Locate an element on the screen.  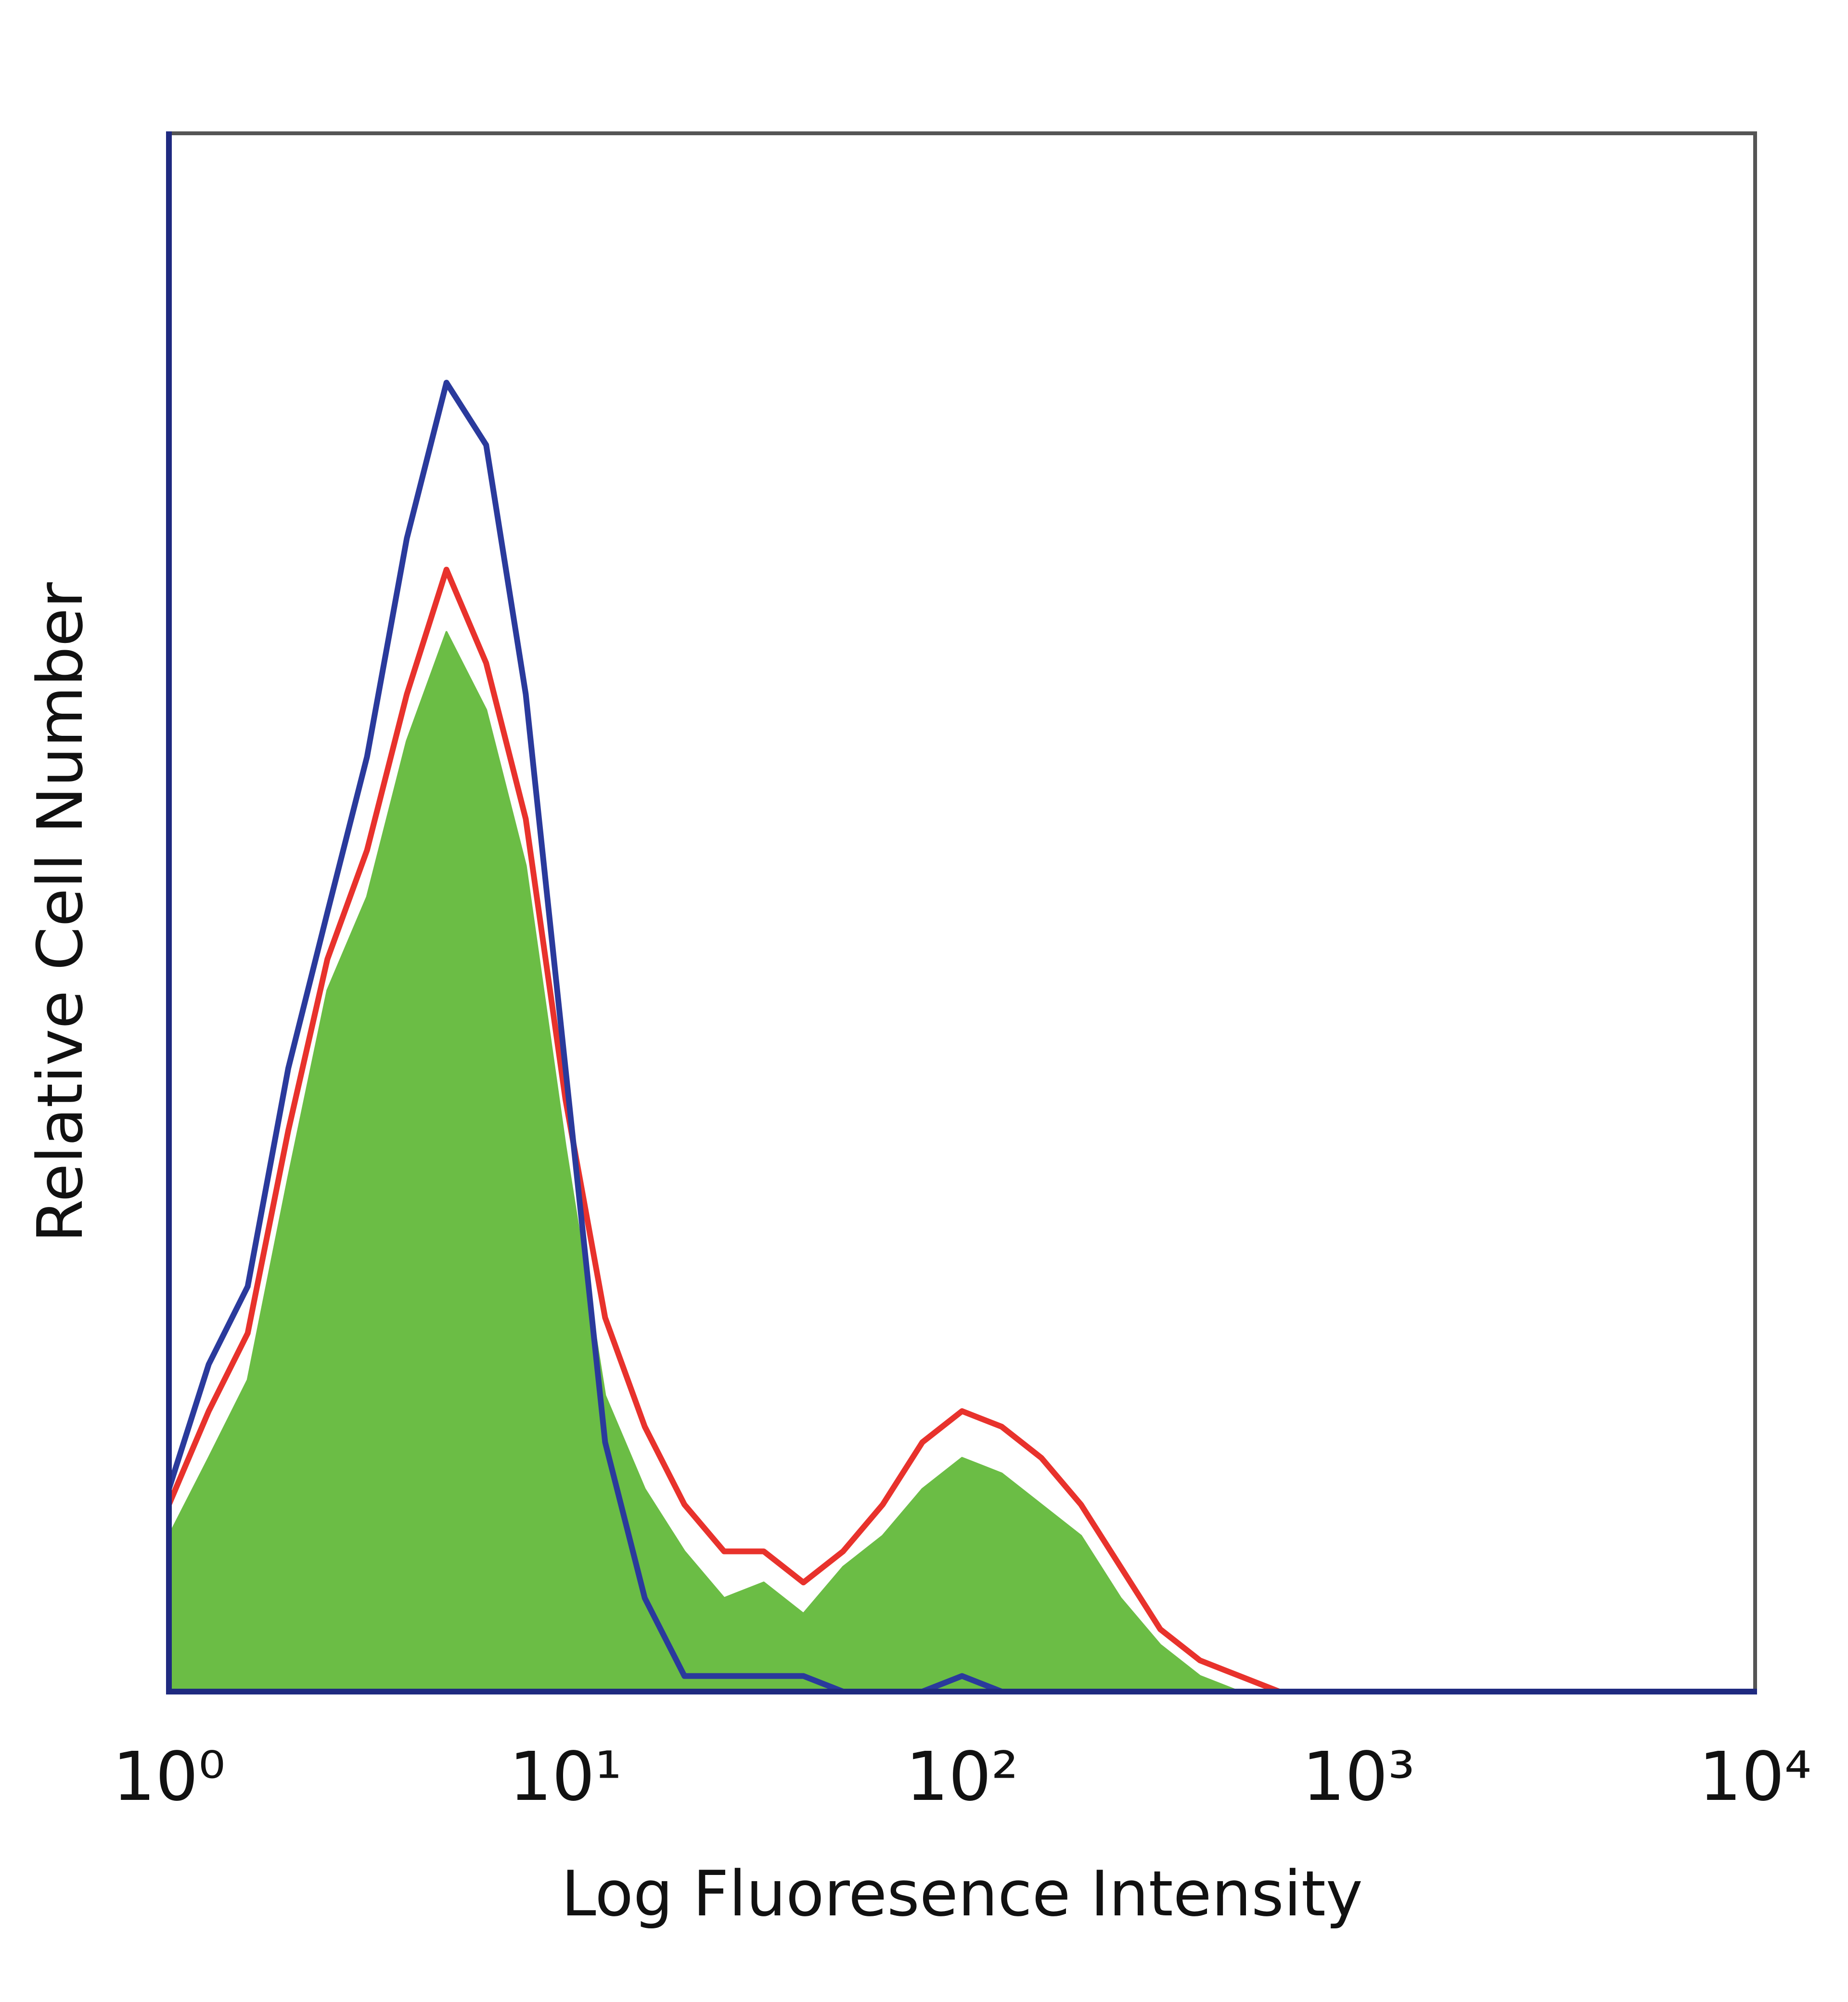
y-axis-label: Relative Cell Number is located at coordinates (60, 912).